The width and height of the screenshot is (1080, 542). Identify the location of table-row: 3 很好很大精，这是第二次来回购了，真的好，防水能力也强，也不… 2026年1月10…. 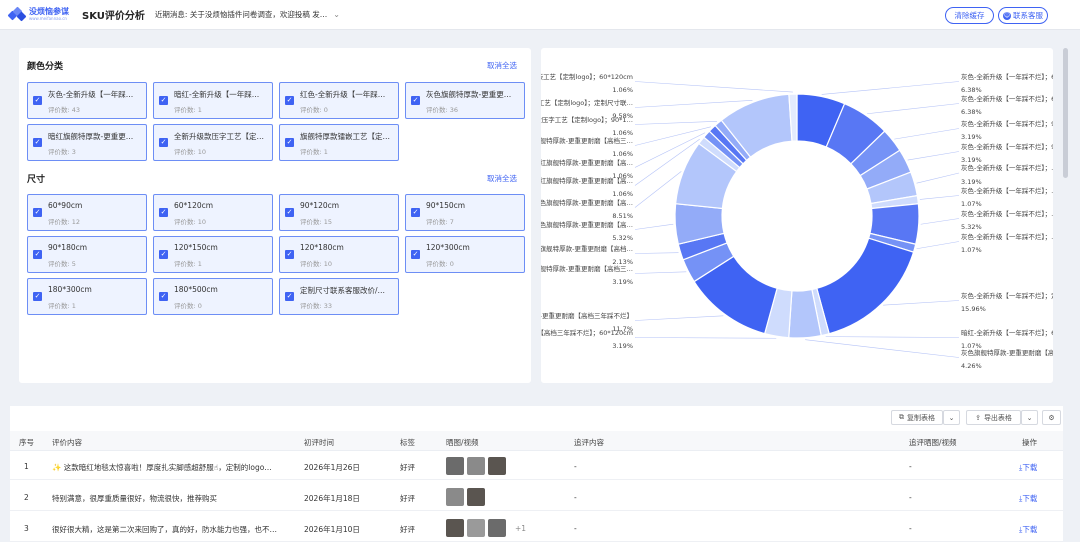
(536, 528).